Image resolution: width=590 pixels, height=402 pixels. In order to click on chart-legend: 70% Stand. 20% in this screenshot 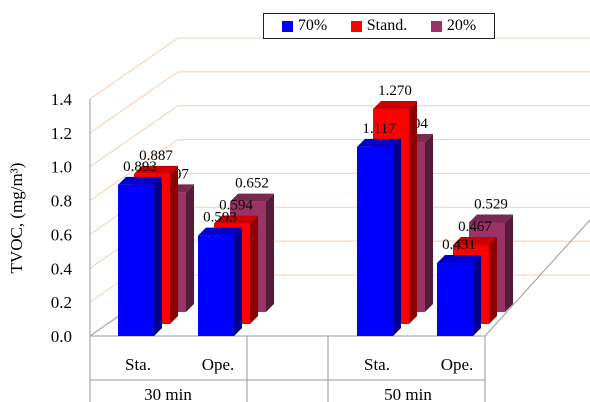, I will do `click(379, 26)`.